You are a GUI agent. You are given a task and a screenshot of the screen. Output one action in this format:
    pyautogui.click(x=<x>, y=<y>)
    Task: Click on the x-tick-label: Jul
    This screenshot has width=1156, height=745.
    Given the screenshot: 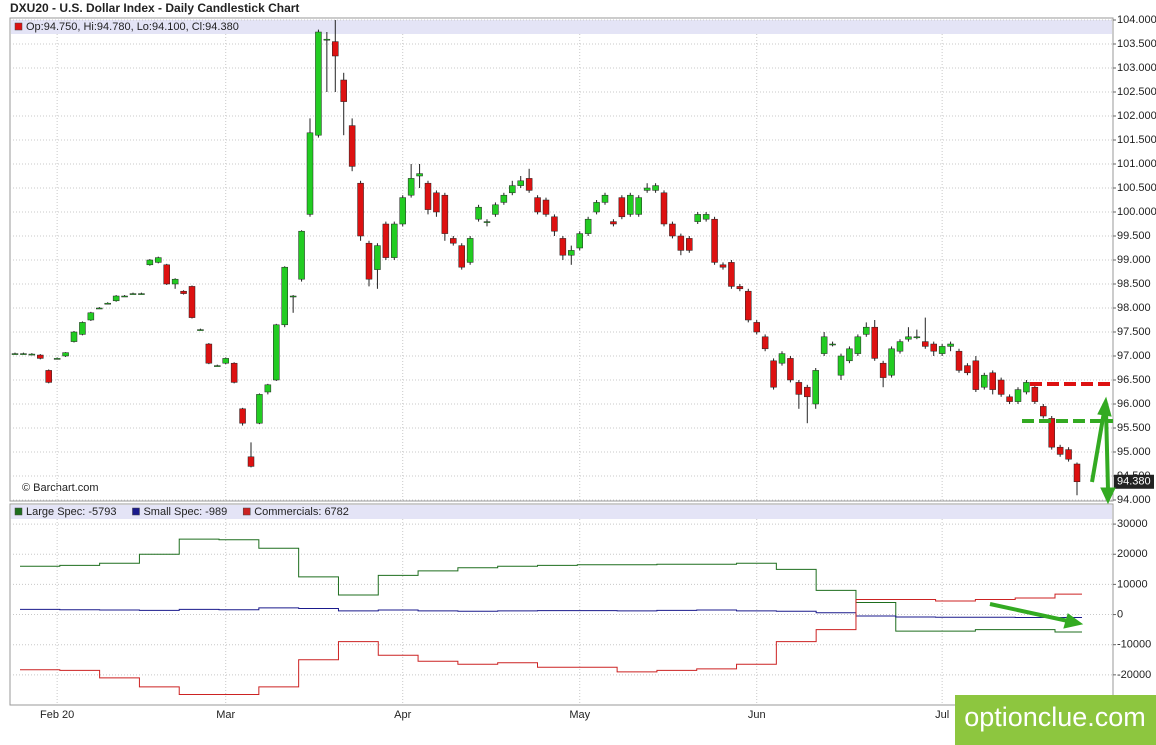 What is the action you would take?
    pyautogui.click(x=942, y=715)
    